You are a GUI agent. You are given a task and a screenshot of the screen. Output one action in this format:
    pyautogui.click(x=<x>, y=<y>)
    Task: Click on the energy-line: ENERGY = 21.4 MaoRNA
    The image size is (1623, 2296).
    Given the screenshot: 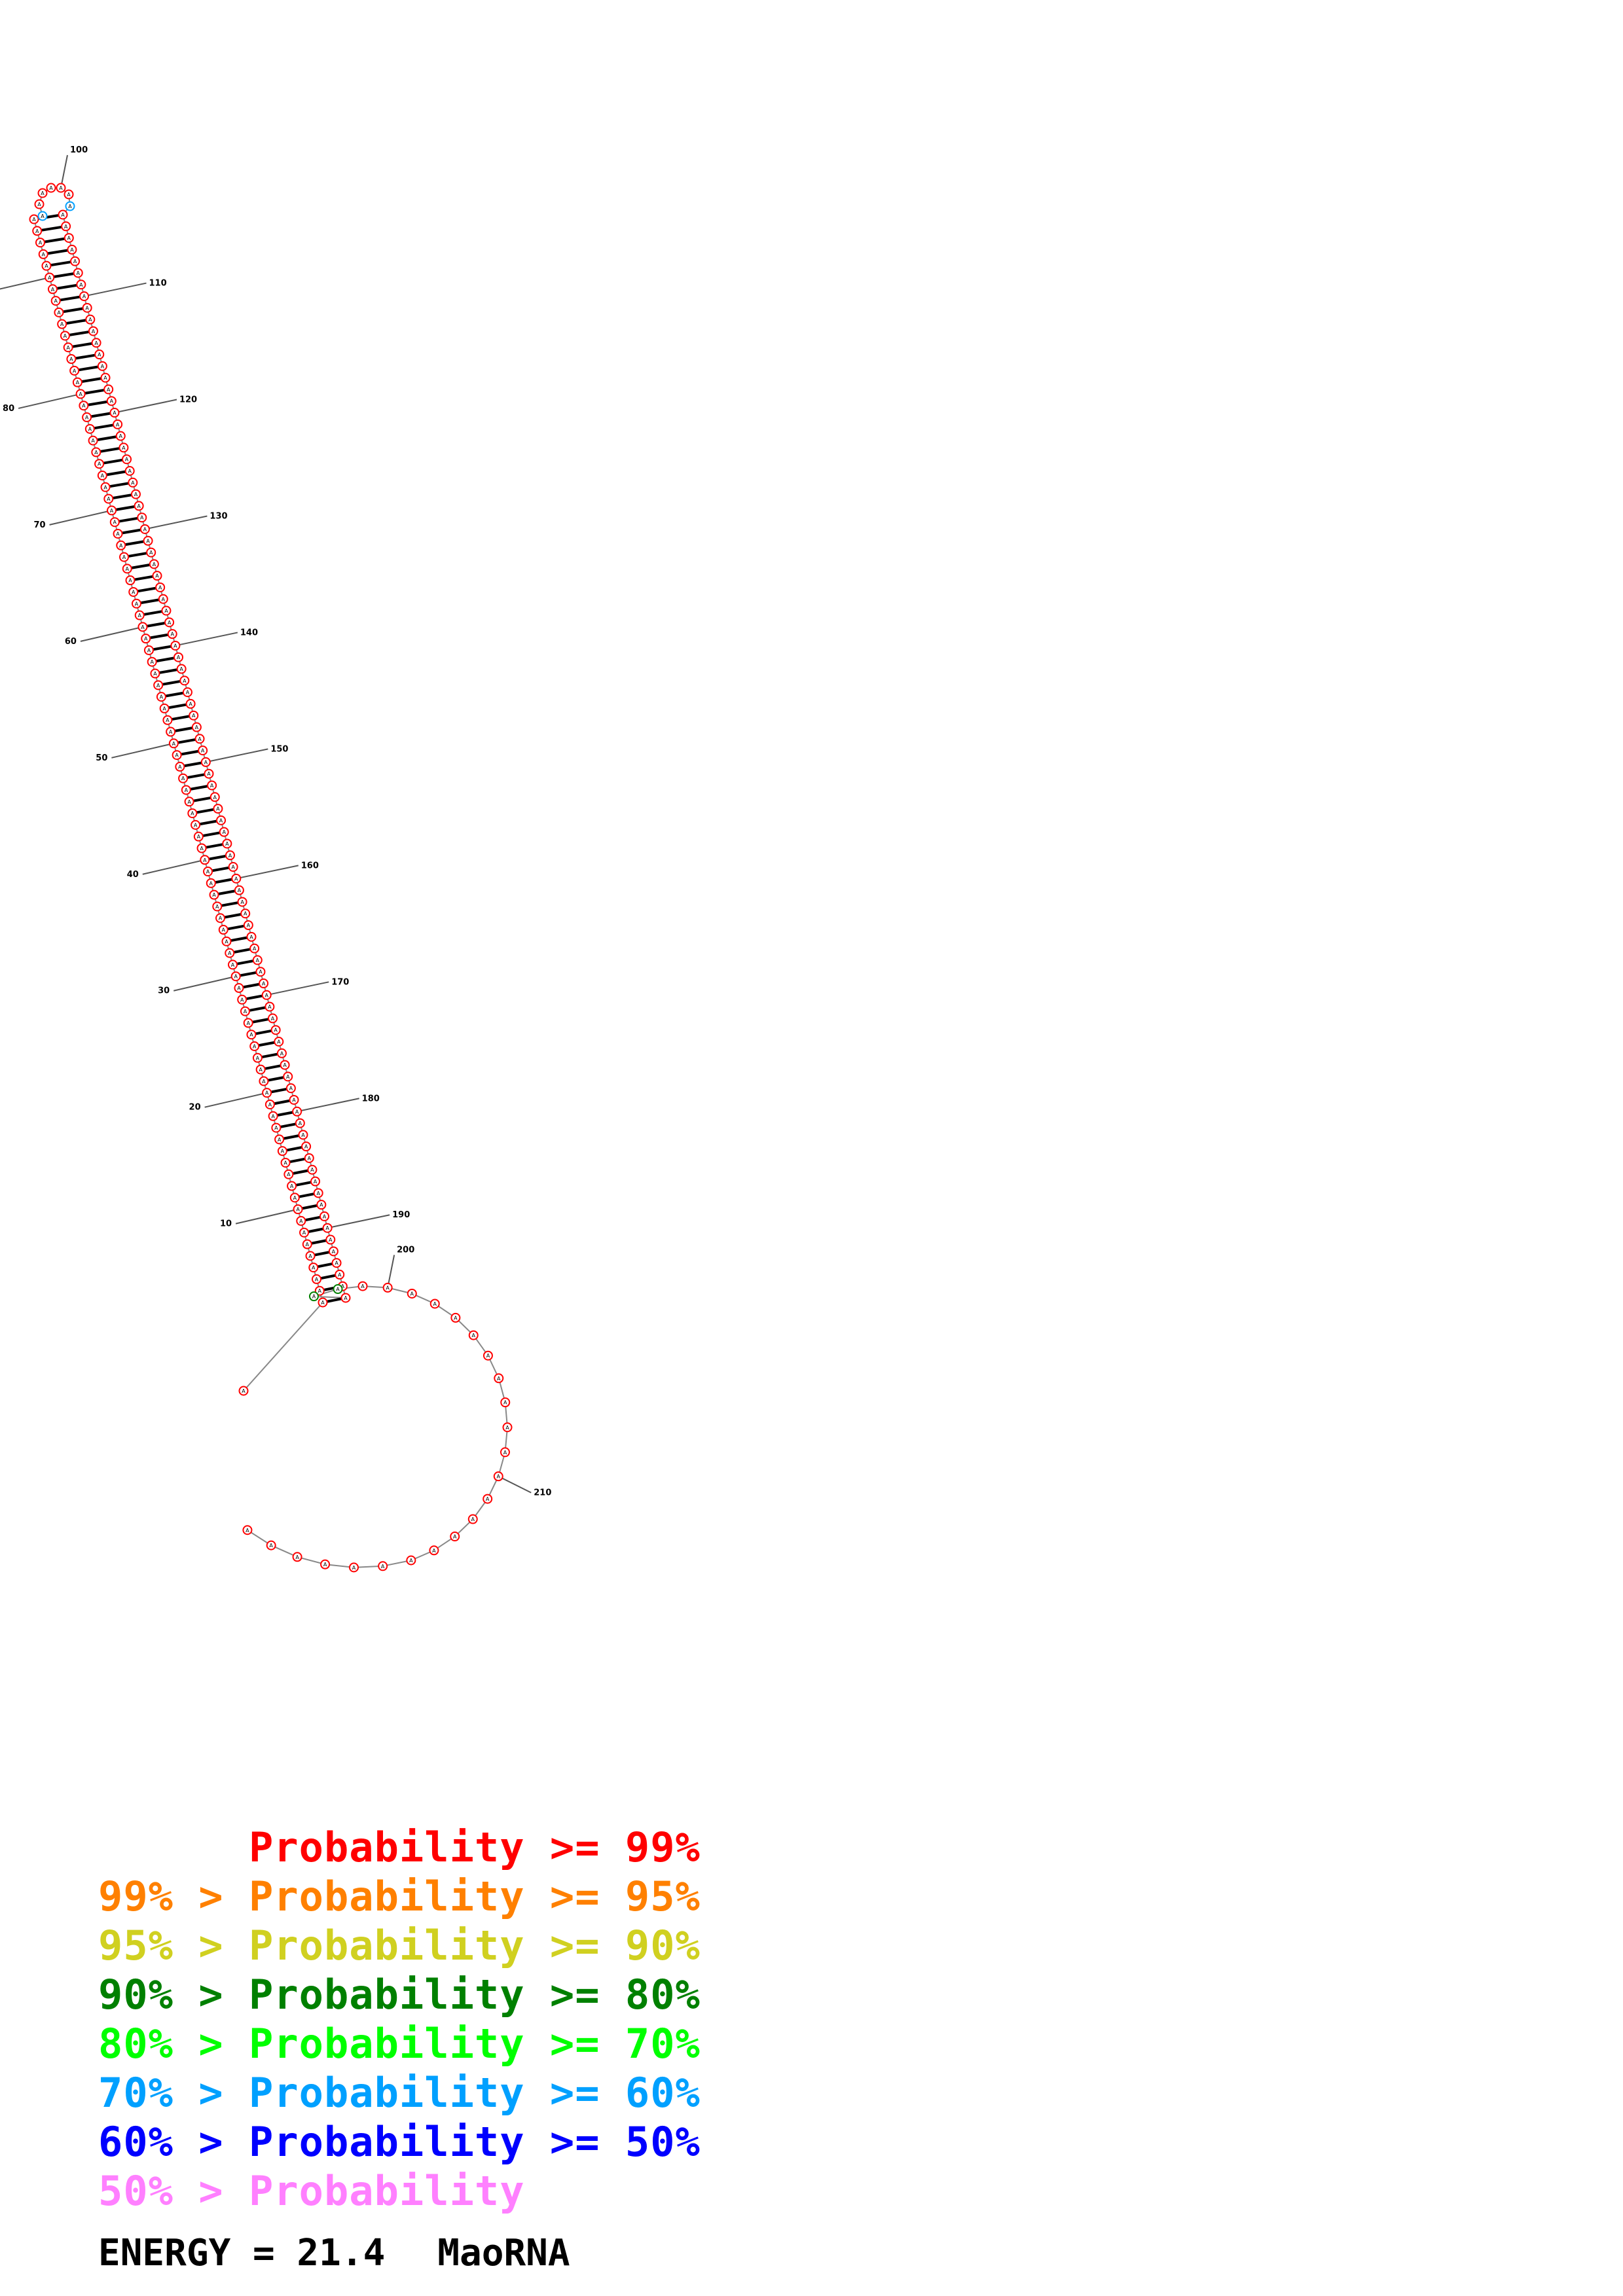 What is the action you would take?
    pyautogui.click(x=334, y=2253)
    